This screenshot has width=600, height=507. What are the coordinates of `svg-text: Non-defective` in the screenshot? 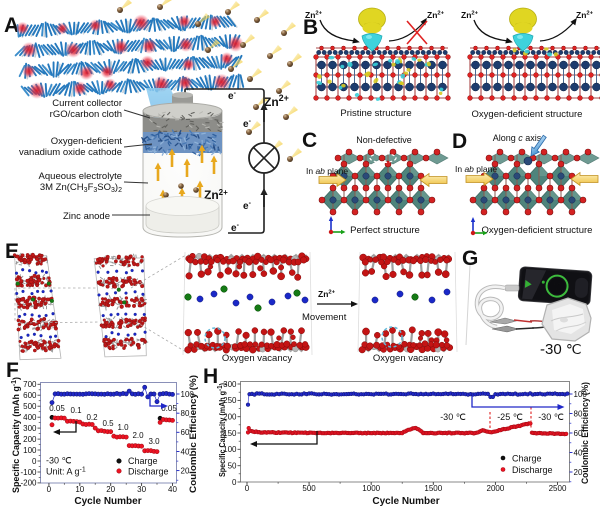 It's located at (384, 140).